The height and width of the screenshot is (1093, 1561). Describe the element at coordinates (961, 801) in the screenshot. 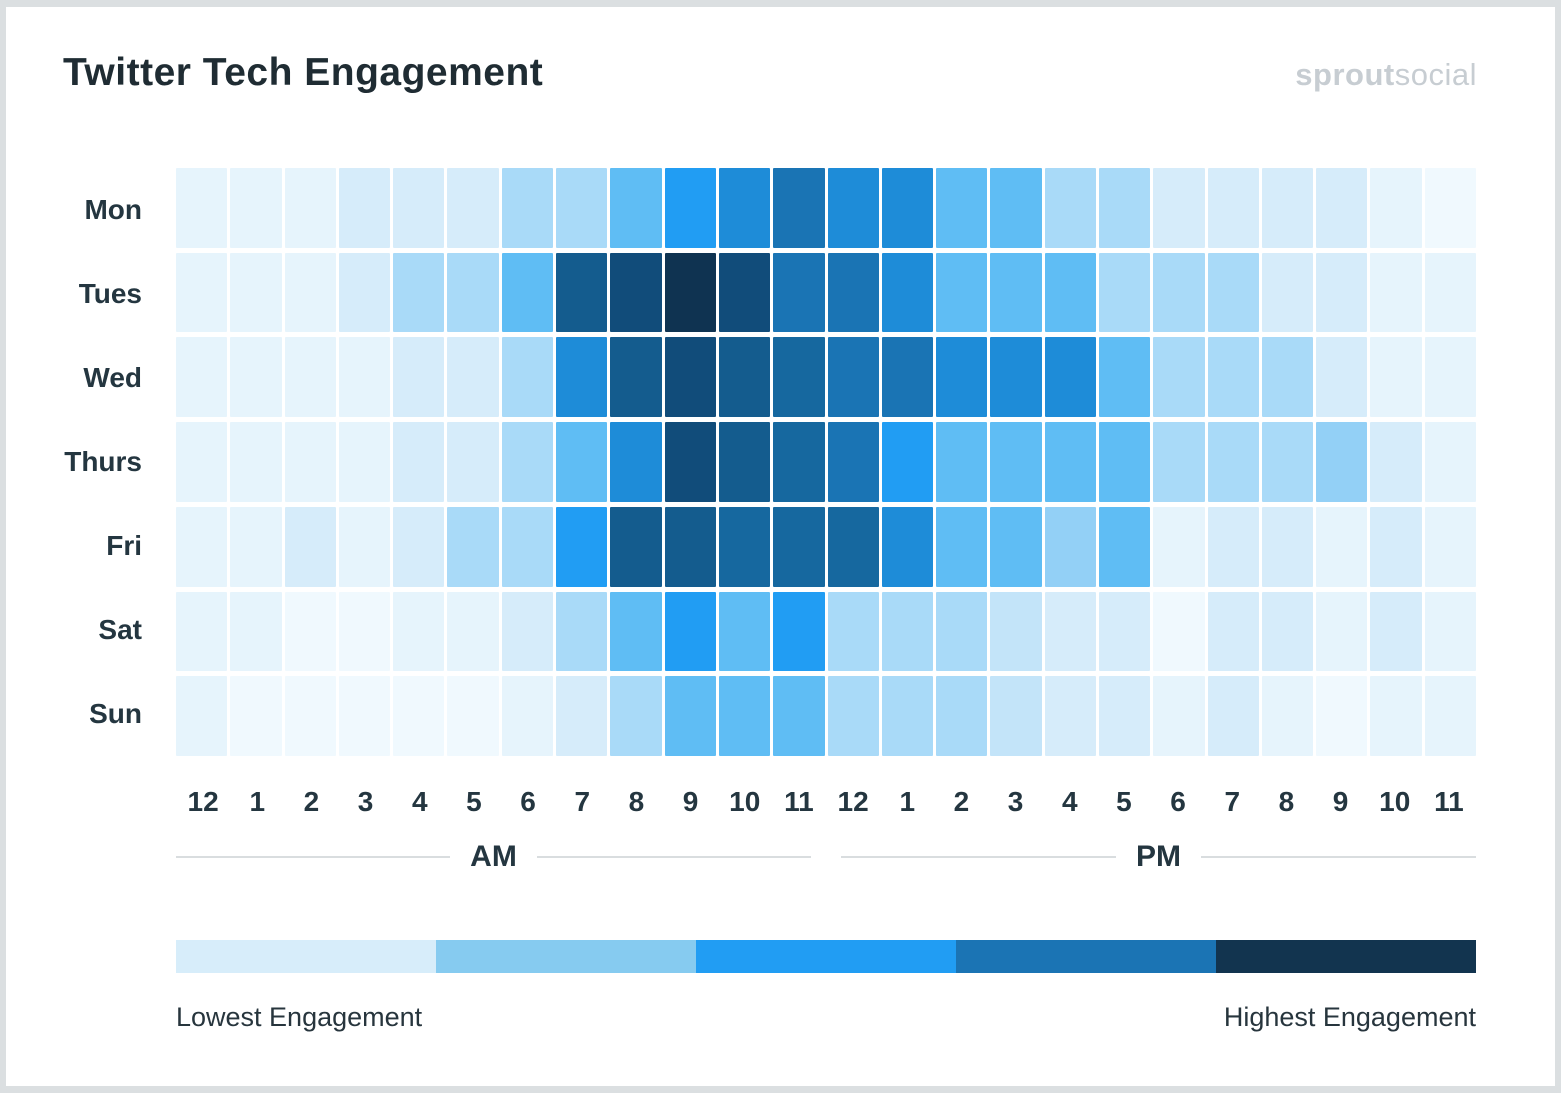

I see `hour-label: 2` at that location.